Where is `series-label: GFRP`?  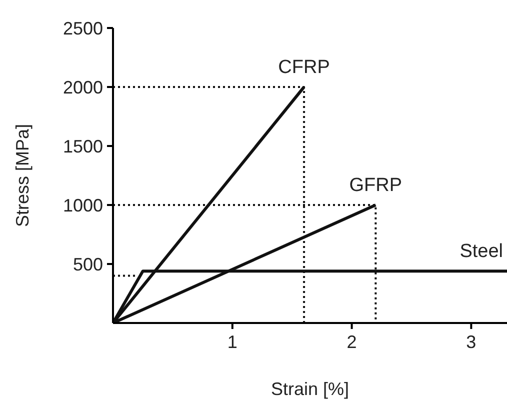
series-label: GFRP is located at coordinates (375, 185).